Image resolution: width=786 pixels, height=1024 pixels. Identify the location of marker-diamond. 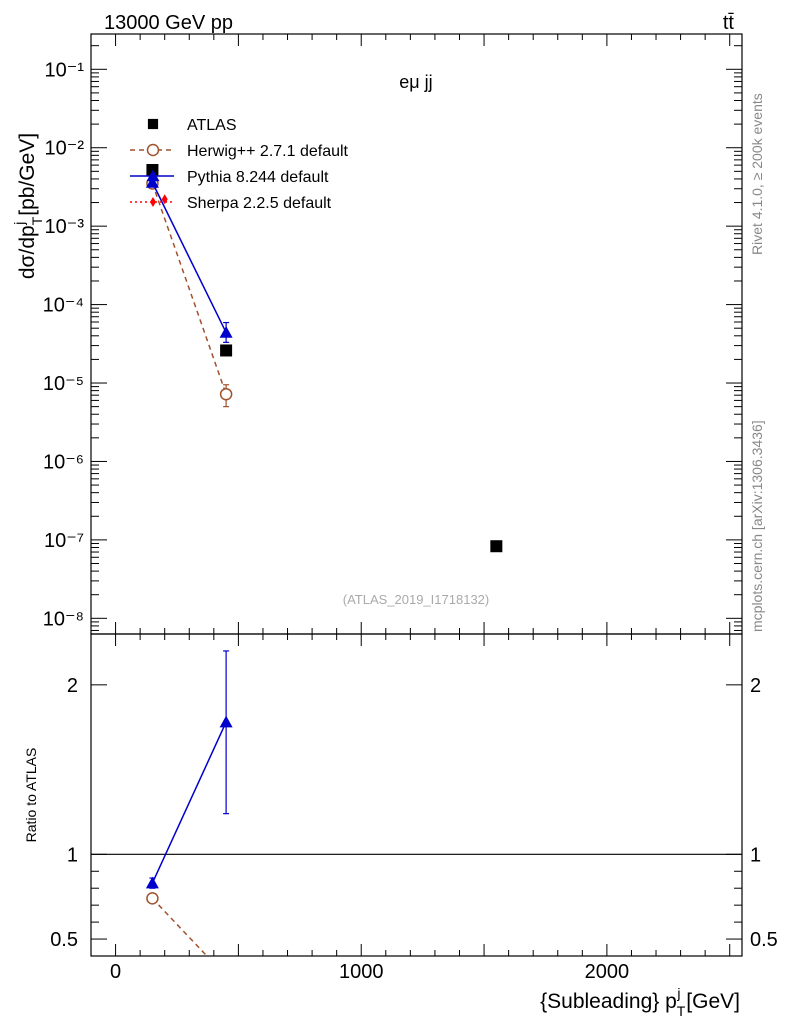
(153, 202).